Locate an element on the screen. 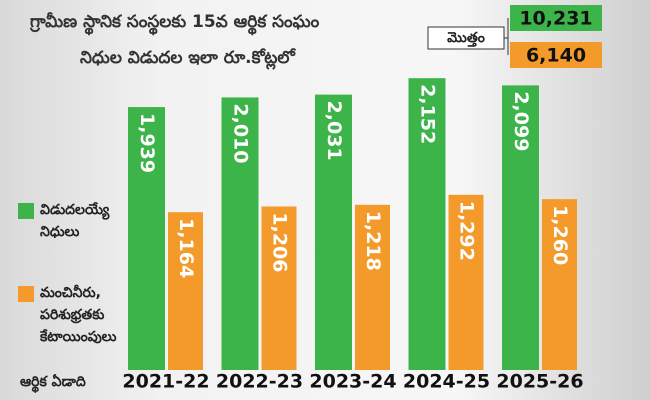 Image resolution: width=650 pixels, height=400 pixels. value-label: 1,260 is located at coordinates (560, 235).